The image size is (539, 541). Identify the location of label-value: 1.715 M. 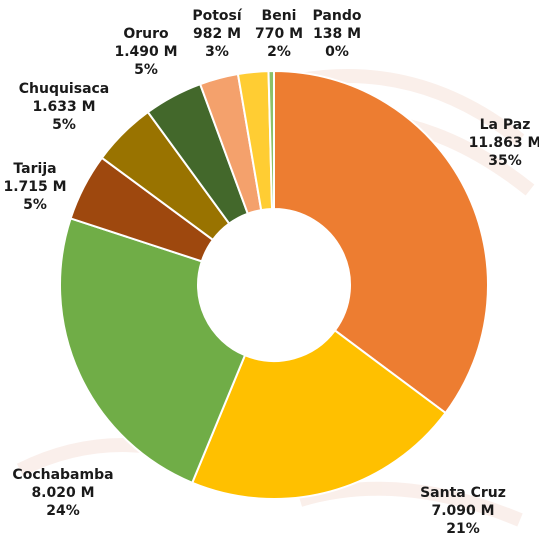
(35, 187).